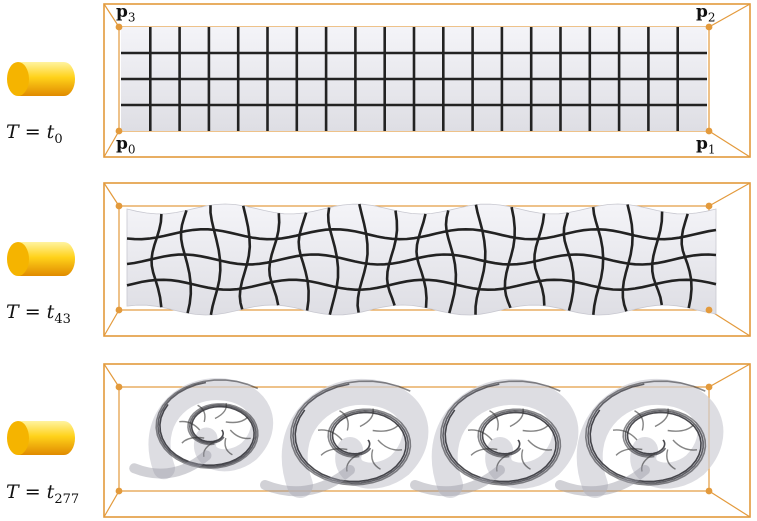 This screenshot has width=757, height=521. I want to click on corner-label-index: 3, so click(131, 17).